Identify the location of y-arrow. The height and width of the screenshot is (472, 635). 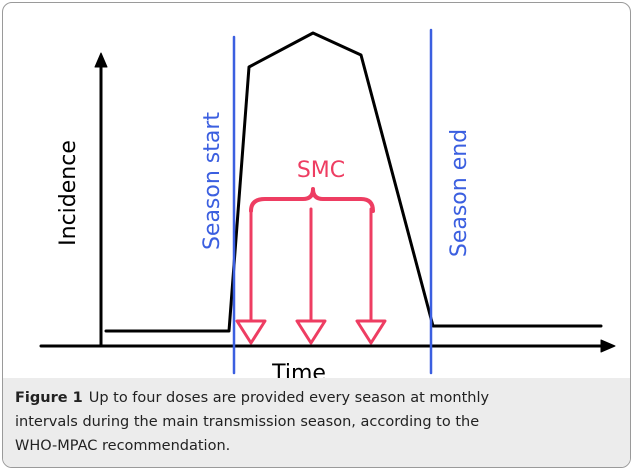
(101, 60).